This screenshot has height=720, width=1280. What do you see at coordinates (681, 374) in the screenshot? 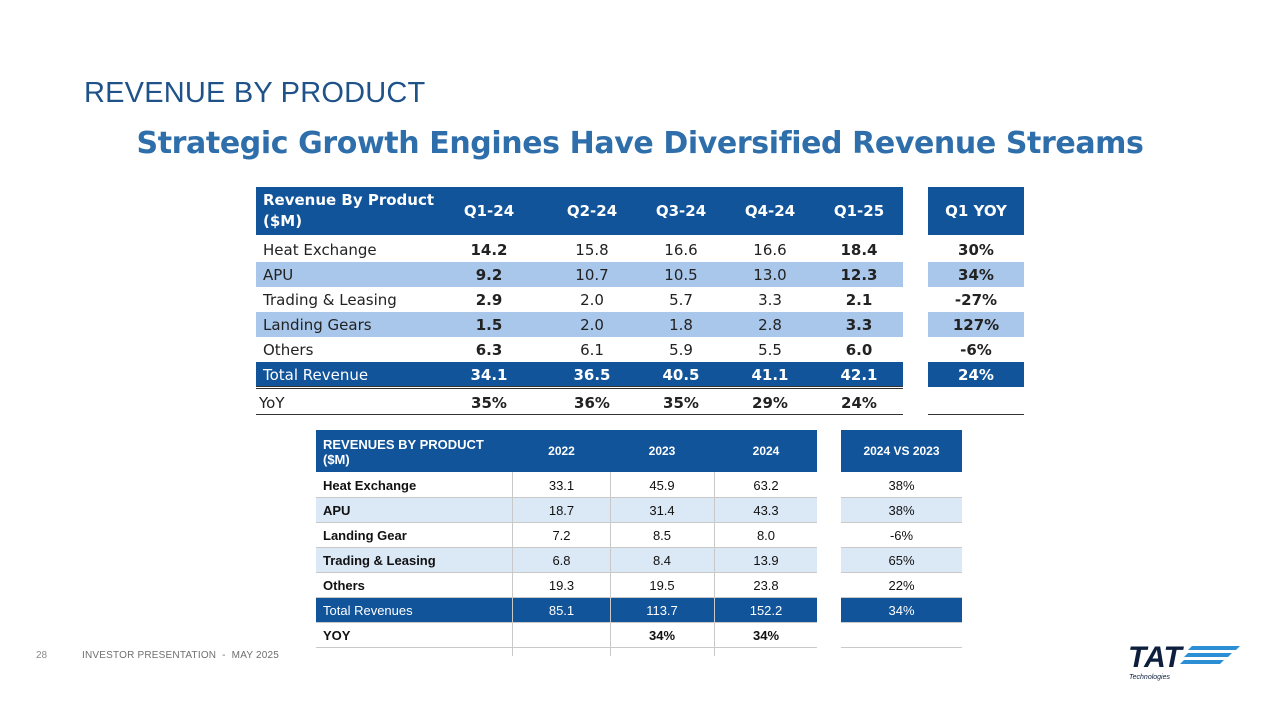
I see `table-cell: 40.5` at bounding box center [681, 374].